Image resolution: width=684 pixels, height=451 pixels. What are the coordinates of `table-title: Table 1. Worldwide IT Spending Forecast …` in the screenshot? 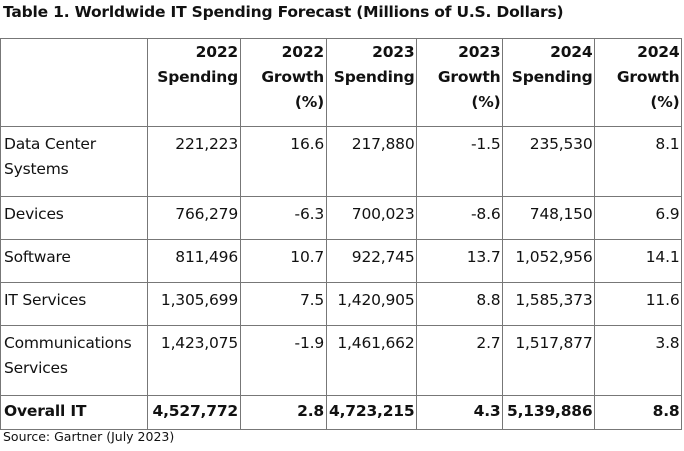 It's located at (283, 12).